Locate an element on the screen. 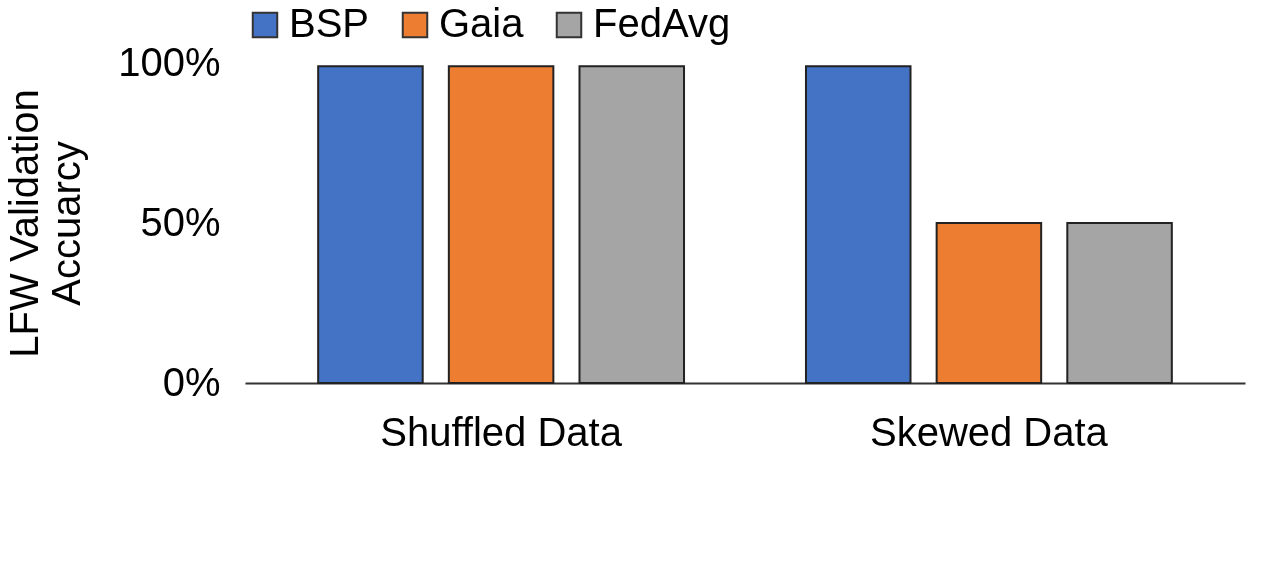 The width and height of the screenshot is (1265, 563). x-tick-label: Shuffled Data is located at coordinates (501, 431).